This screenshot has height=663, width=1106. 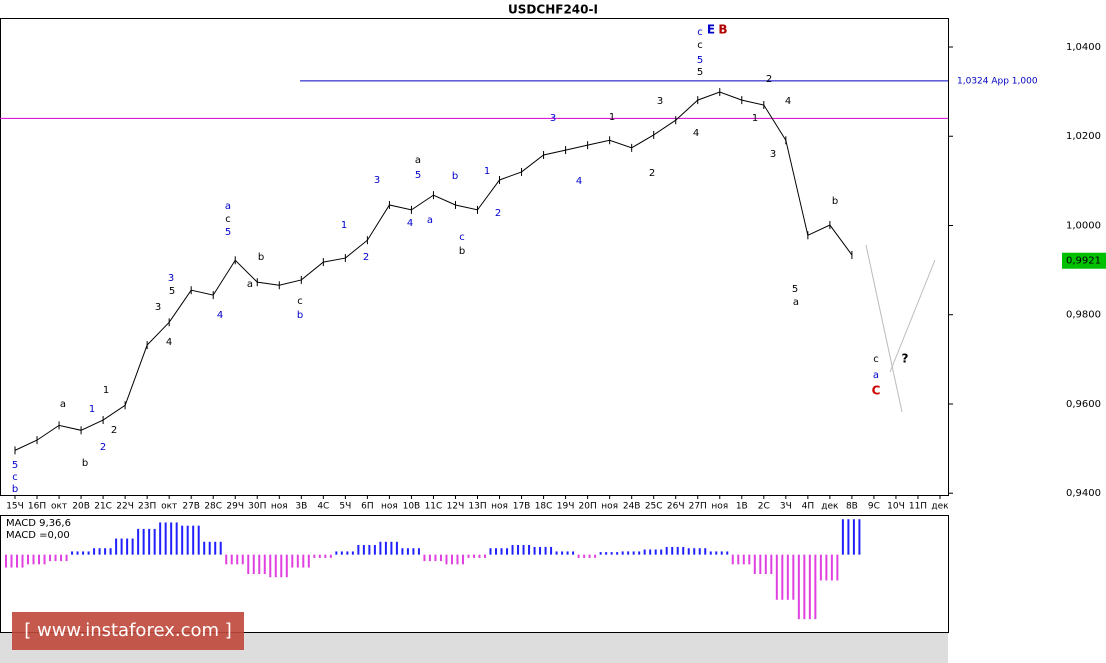 I want to click on watermark: [ www.instaforex.com ], so click(x=128, y=630).